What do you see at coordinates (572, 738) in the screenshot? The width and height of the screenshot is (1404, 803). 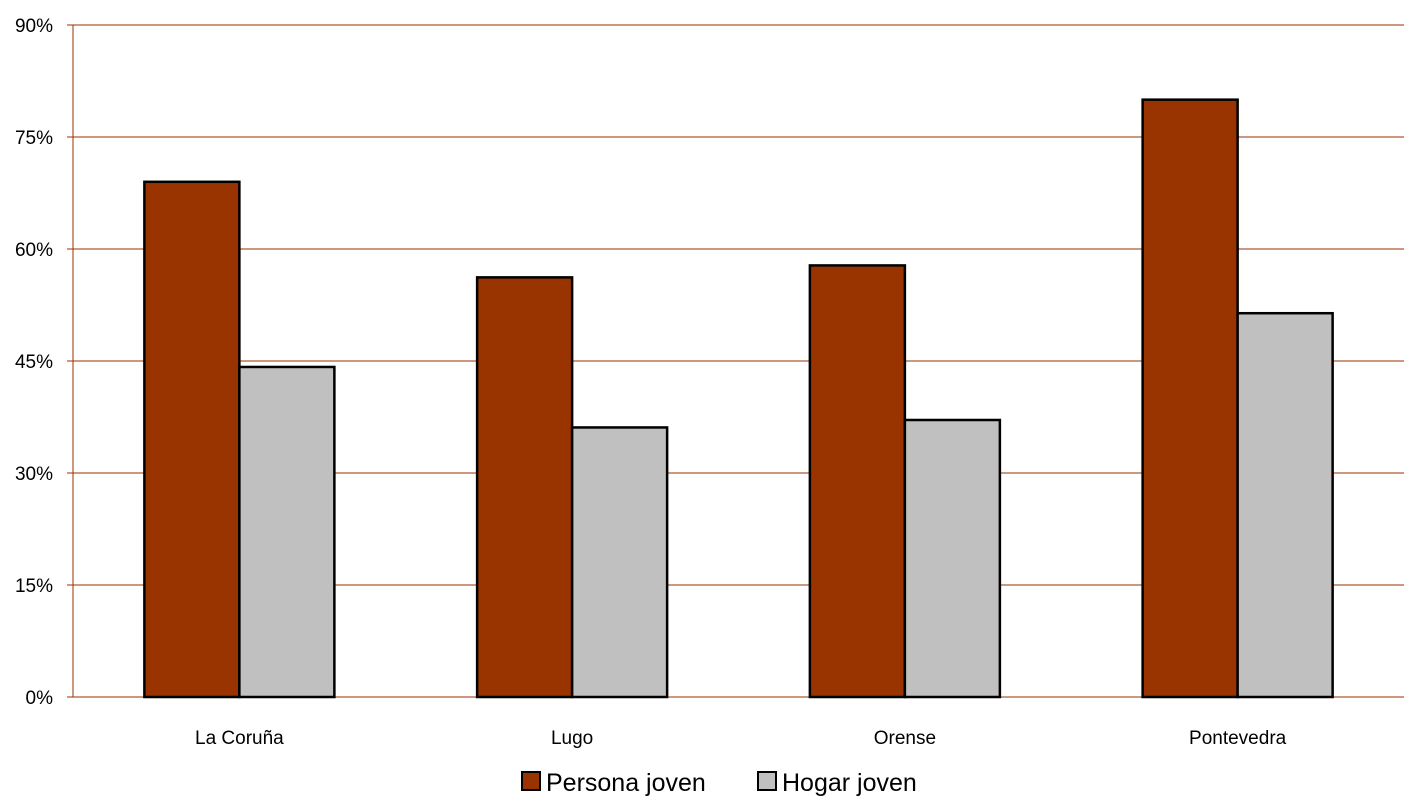 I see `x-tick-label: Lugo` at bounding box center [572, 738].